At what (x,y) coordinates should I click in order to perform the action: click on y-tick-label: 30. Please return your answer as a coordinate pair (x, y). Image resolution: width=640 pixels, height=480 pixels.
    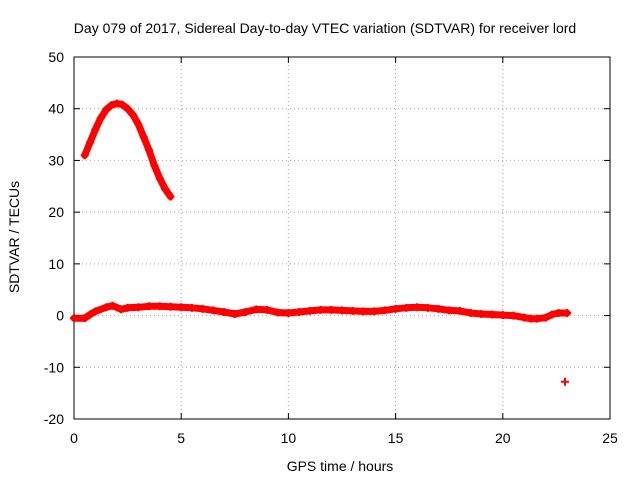
    Looking at the image, I should click on (56, 160).